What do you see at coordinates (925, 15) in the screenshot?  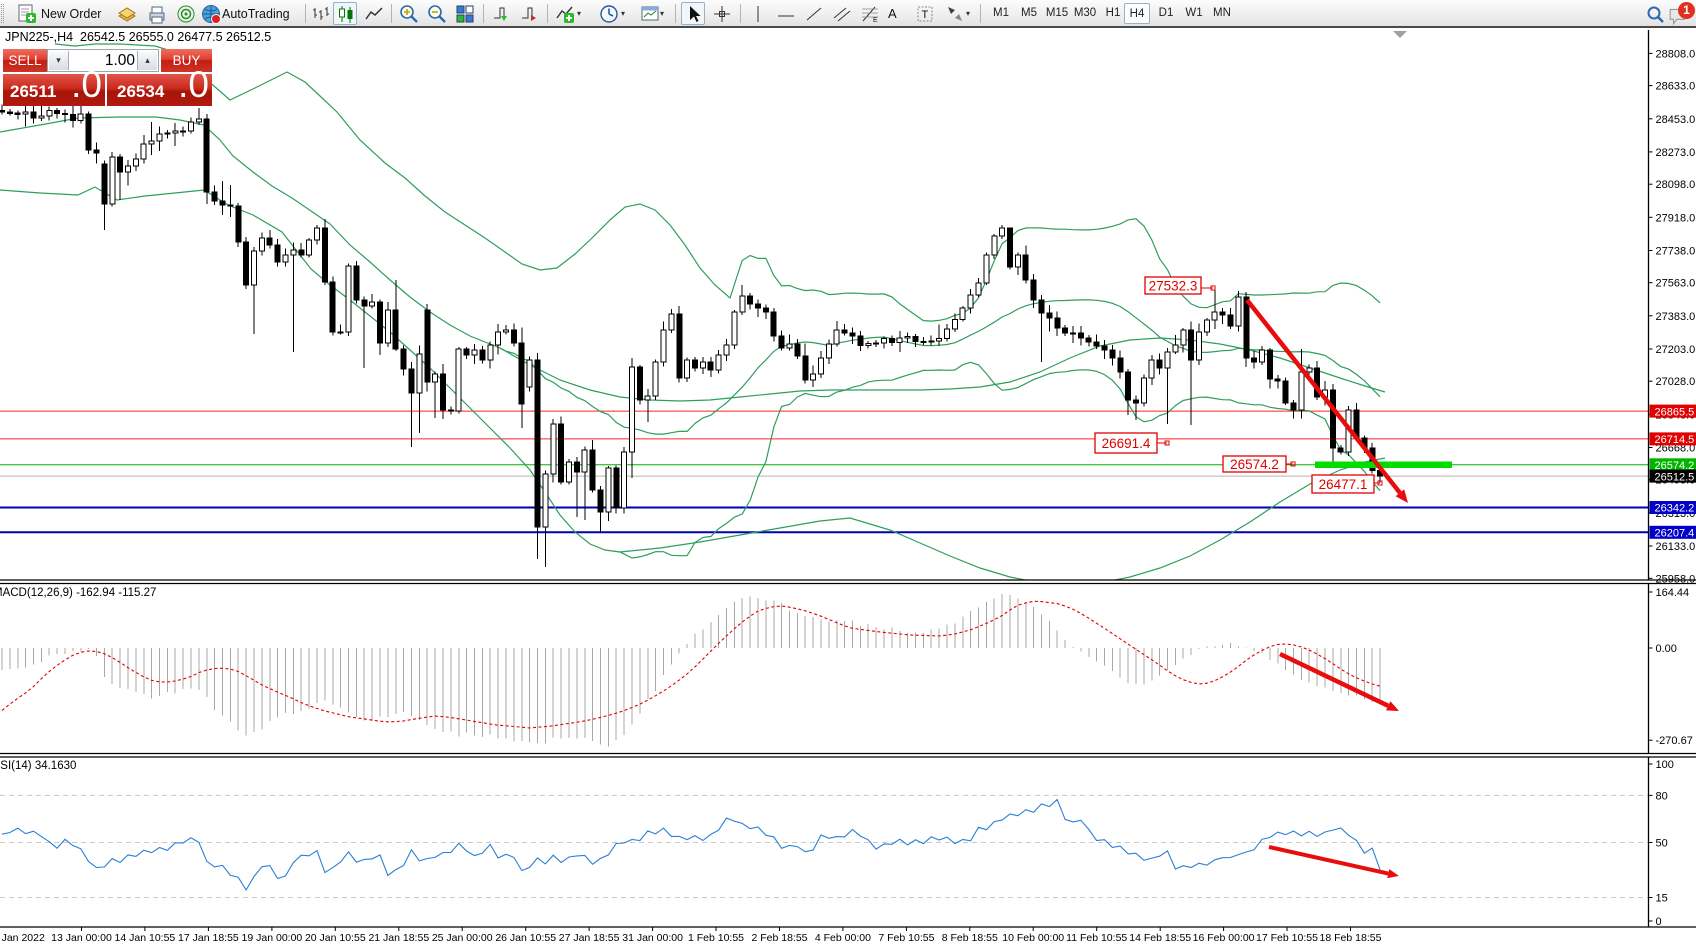 I see `svg-text: T` at bounding box center [925, 15].